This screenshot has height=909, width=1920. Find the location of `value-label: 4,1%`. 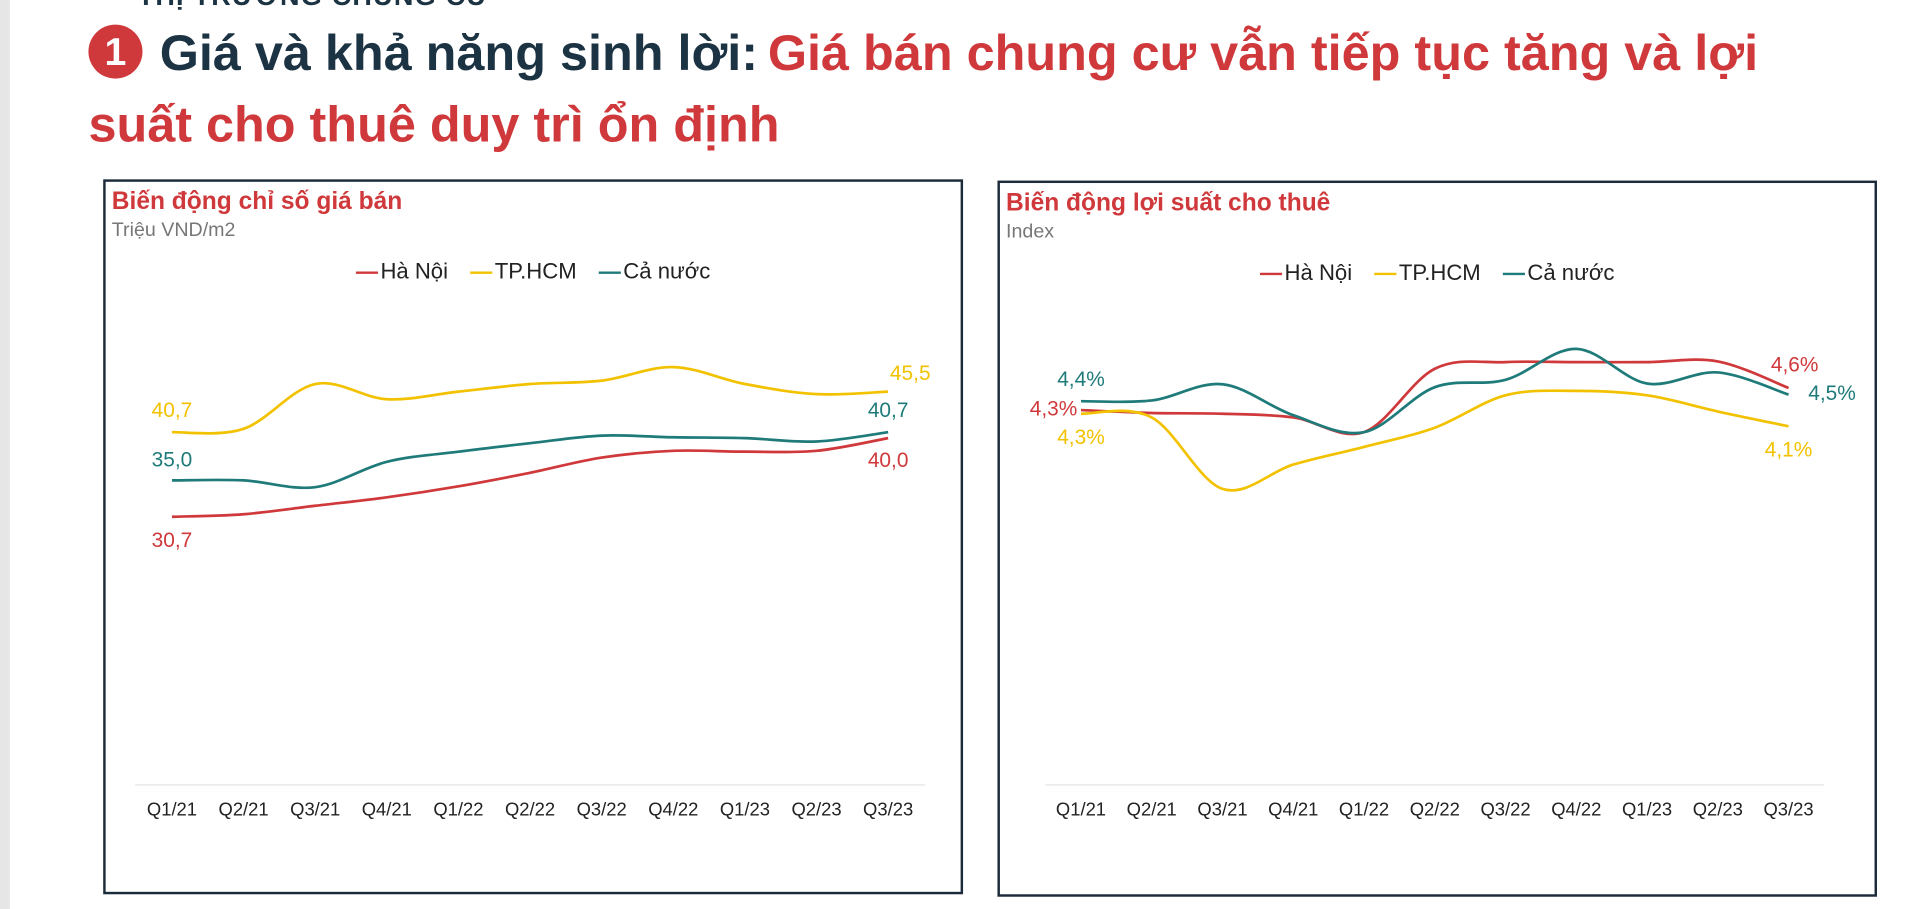

value-label: 4,1% is located at coordinates (1789, 449).